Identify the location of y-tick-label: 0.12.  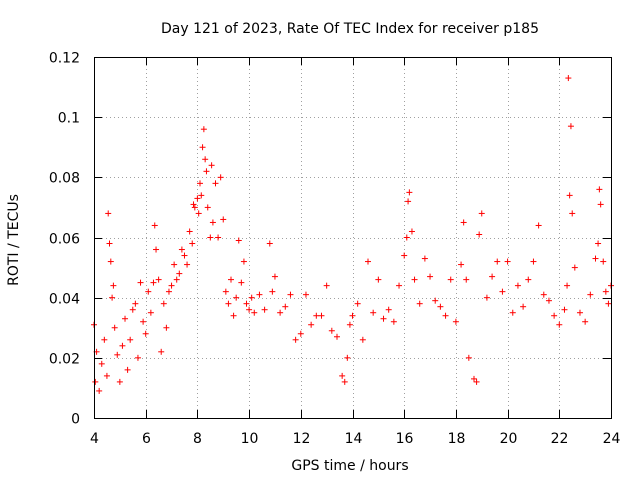
(64, 59).